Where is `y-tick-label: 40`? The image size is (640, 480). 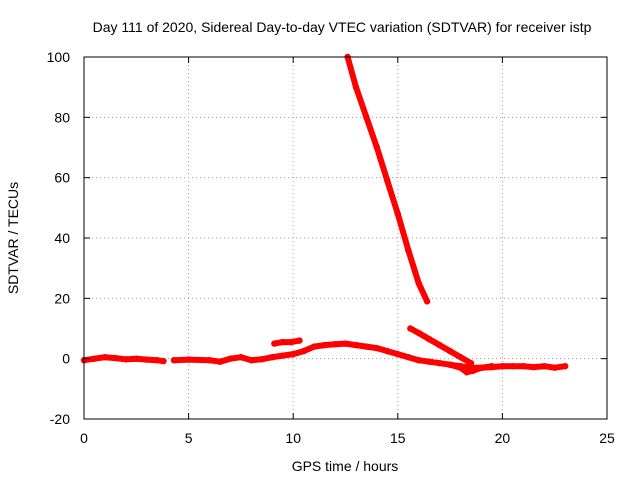 y-tick-label: 40 is located at coordinates (62, 238).